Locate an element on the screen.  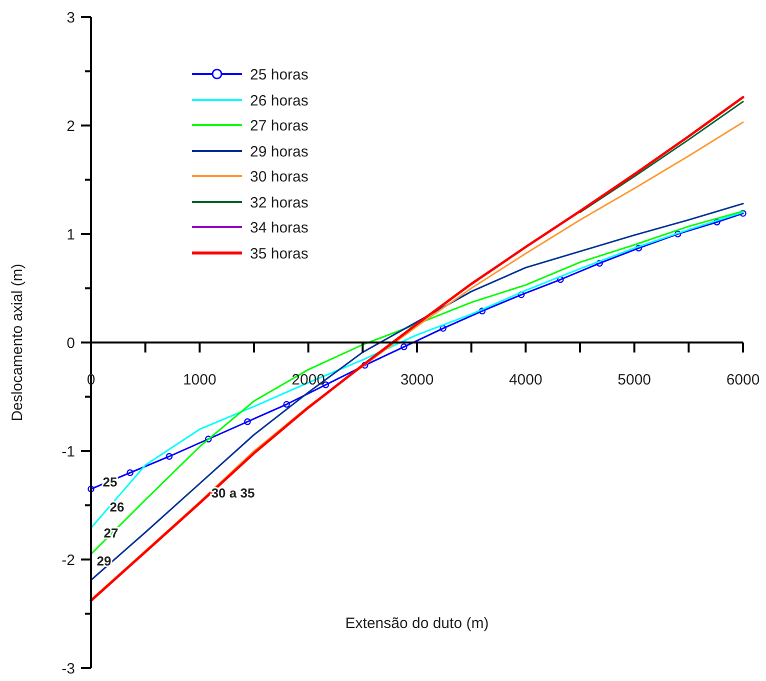
x-tick-label: 4000 is located at coordinates (525, 380).